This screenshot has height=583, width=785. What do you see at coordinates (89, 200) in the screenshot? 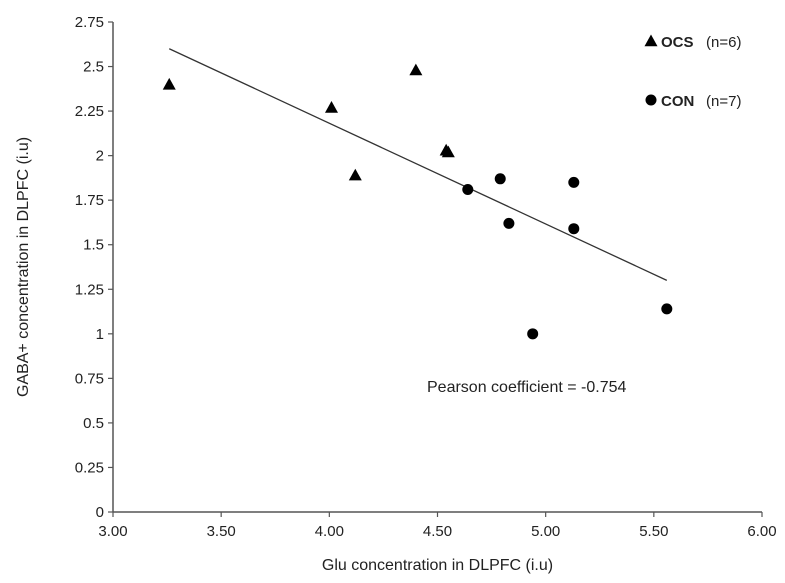
I see `y-tick-label: 1.75` at bounding box center [89, 200].